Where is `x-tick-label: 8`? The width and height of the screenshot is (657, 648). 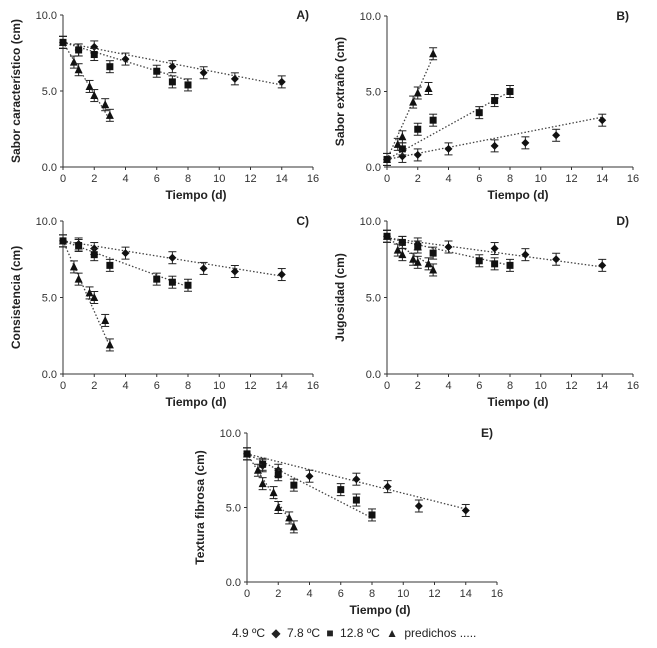 x-tick-label: 8 is located at coordinates (510, 386).